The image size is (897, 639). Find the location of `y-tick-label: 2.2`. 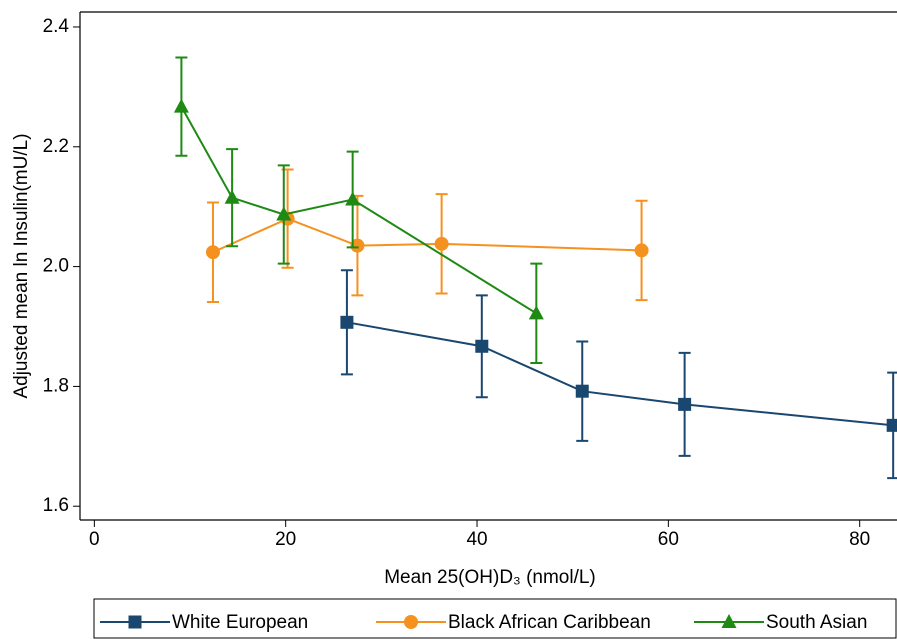

y-tick-label: 2.2 is located at coordinates (56, 146).